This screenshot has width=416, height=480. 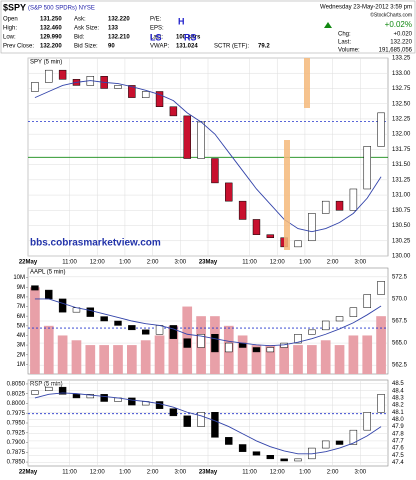 I want to click on volume-tick-label: 5M, so click(x=21, y=326).